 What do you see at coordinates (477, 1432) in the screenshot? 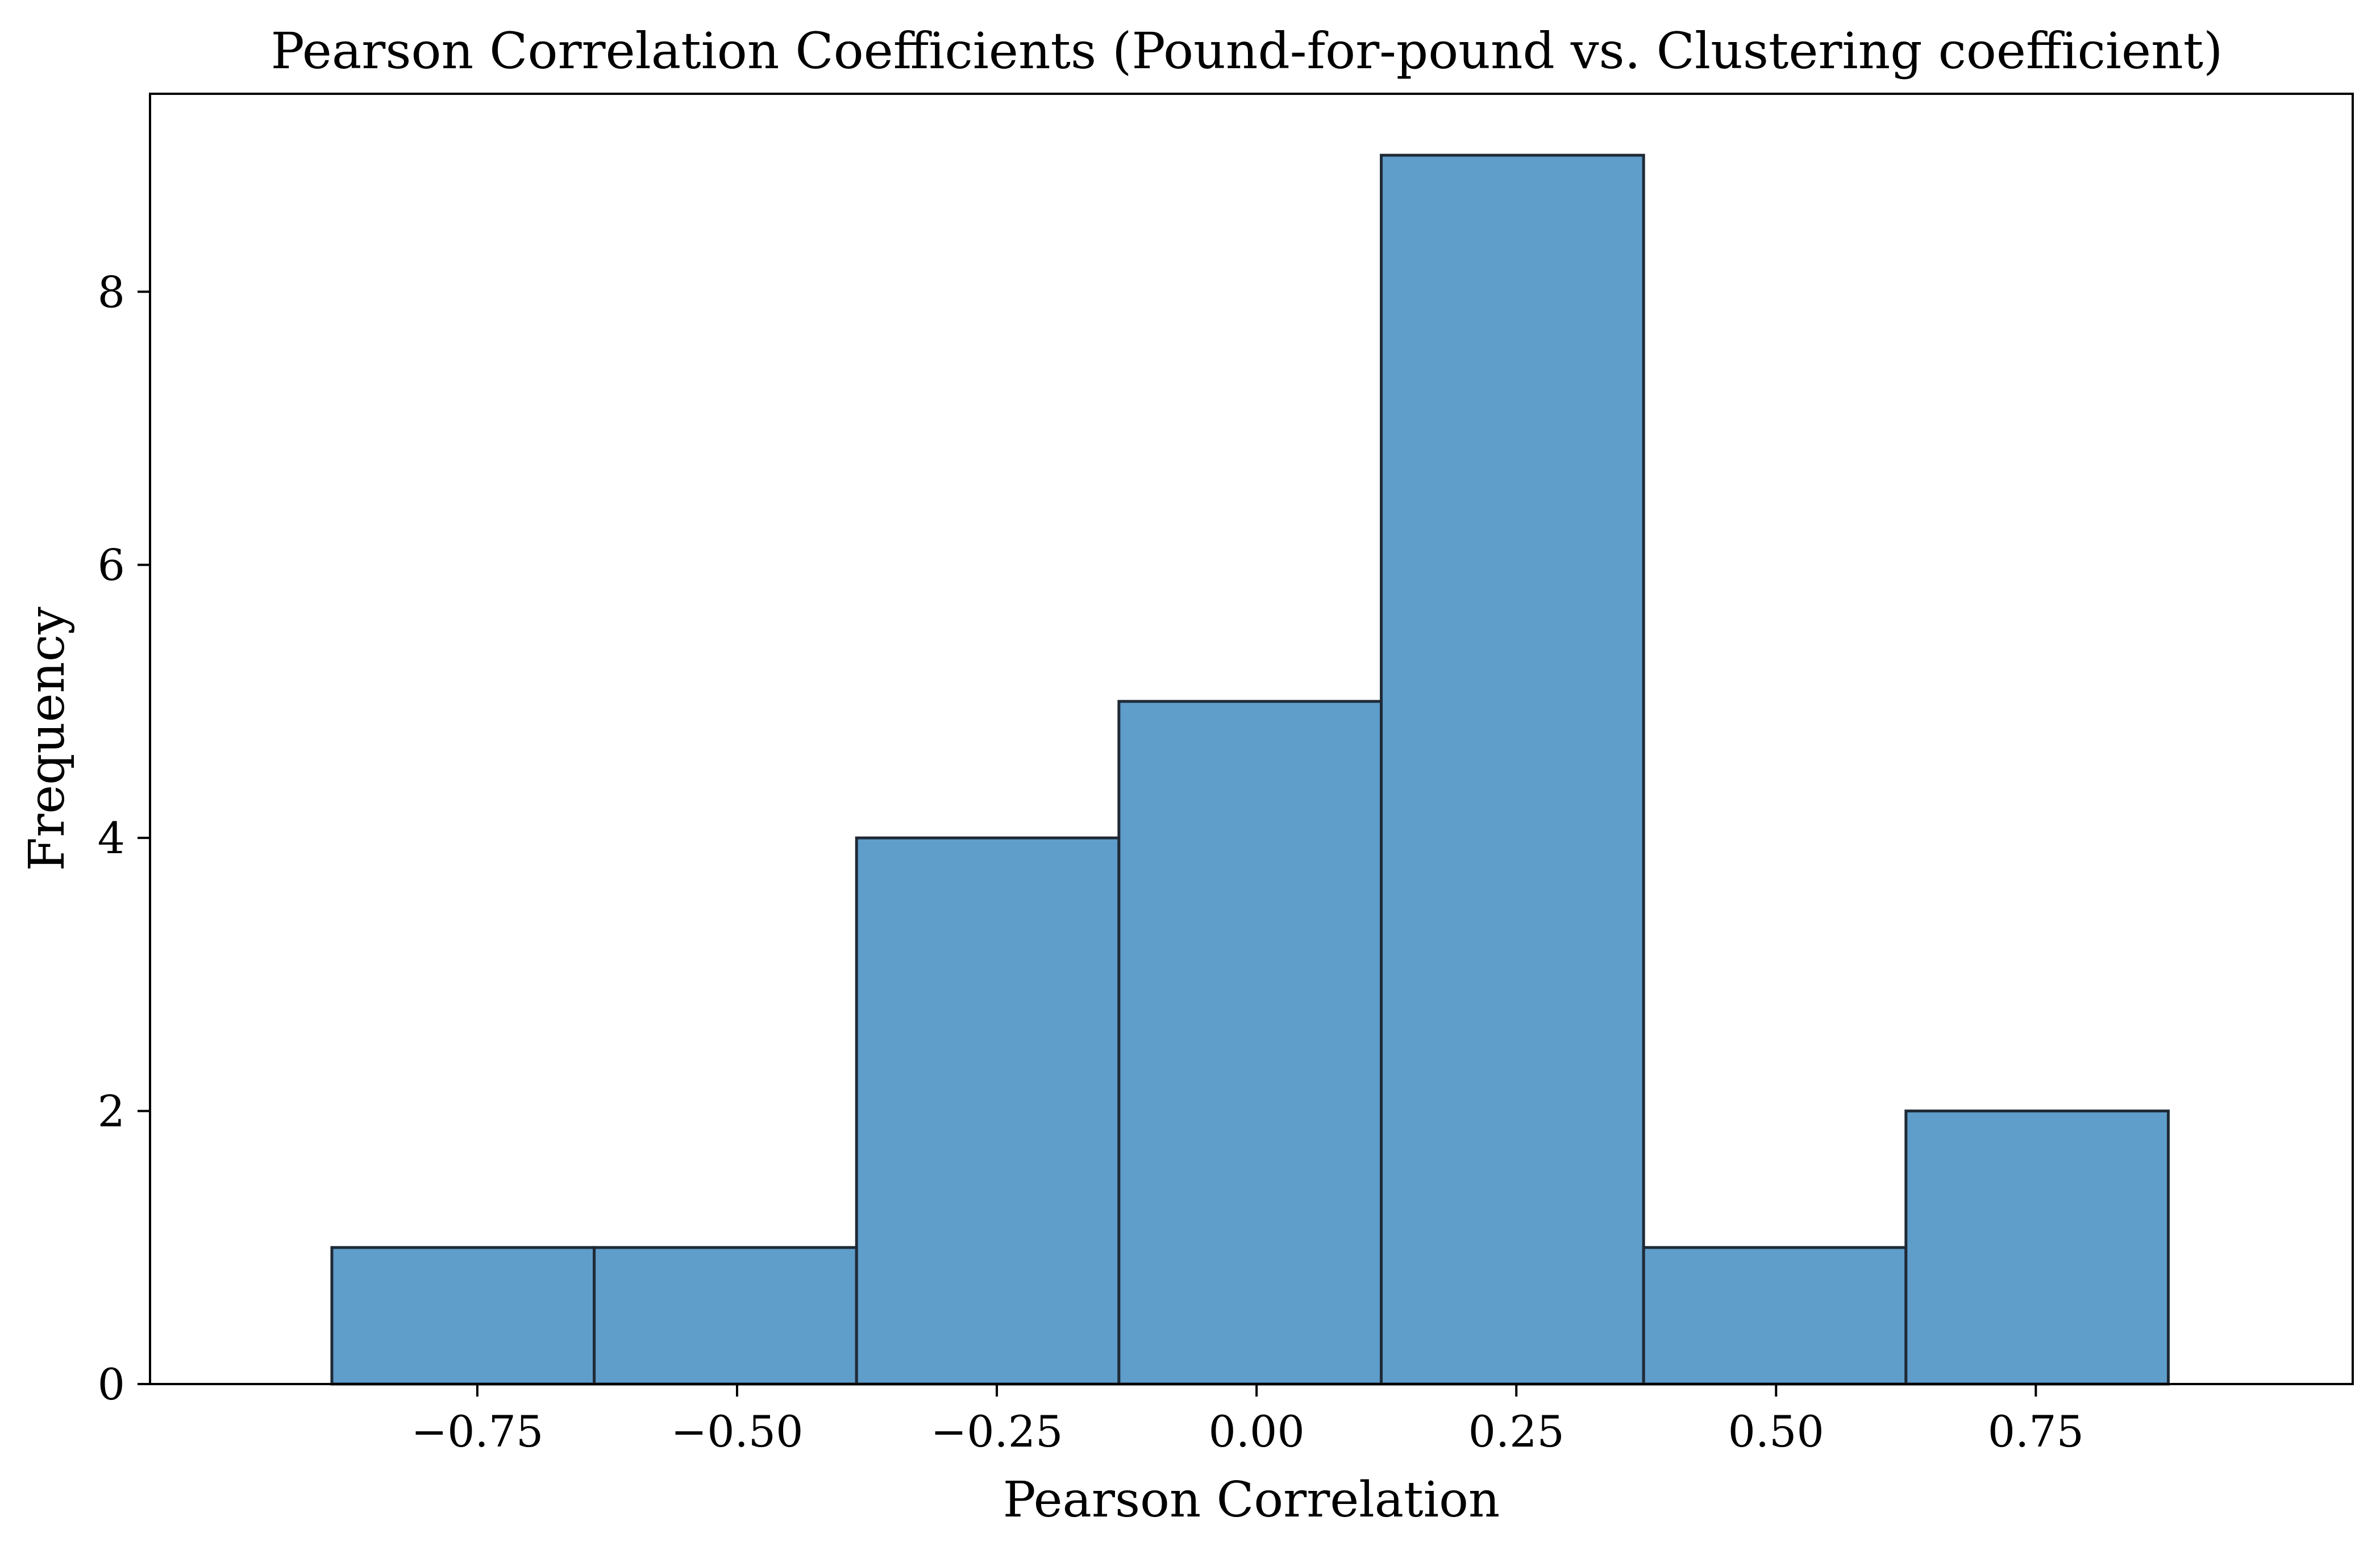
I see `x-tick-label: −0.75` at bounding box center [477, 1432].